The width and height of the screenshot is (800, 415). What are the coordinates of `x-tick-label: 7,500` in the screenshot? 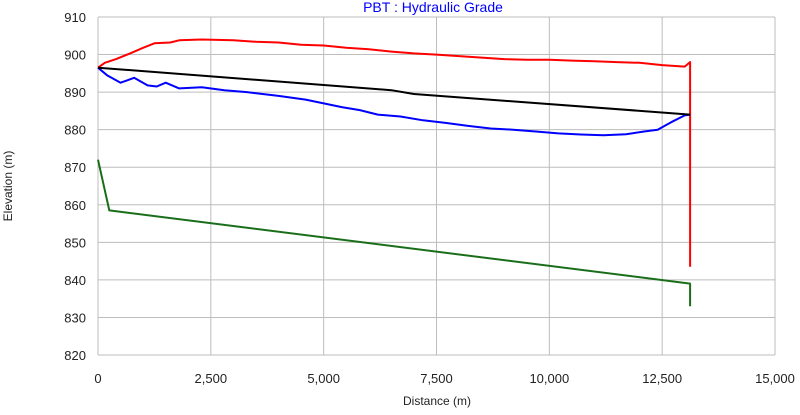 It's located at (436, 378).